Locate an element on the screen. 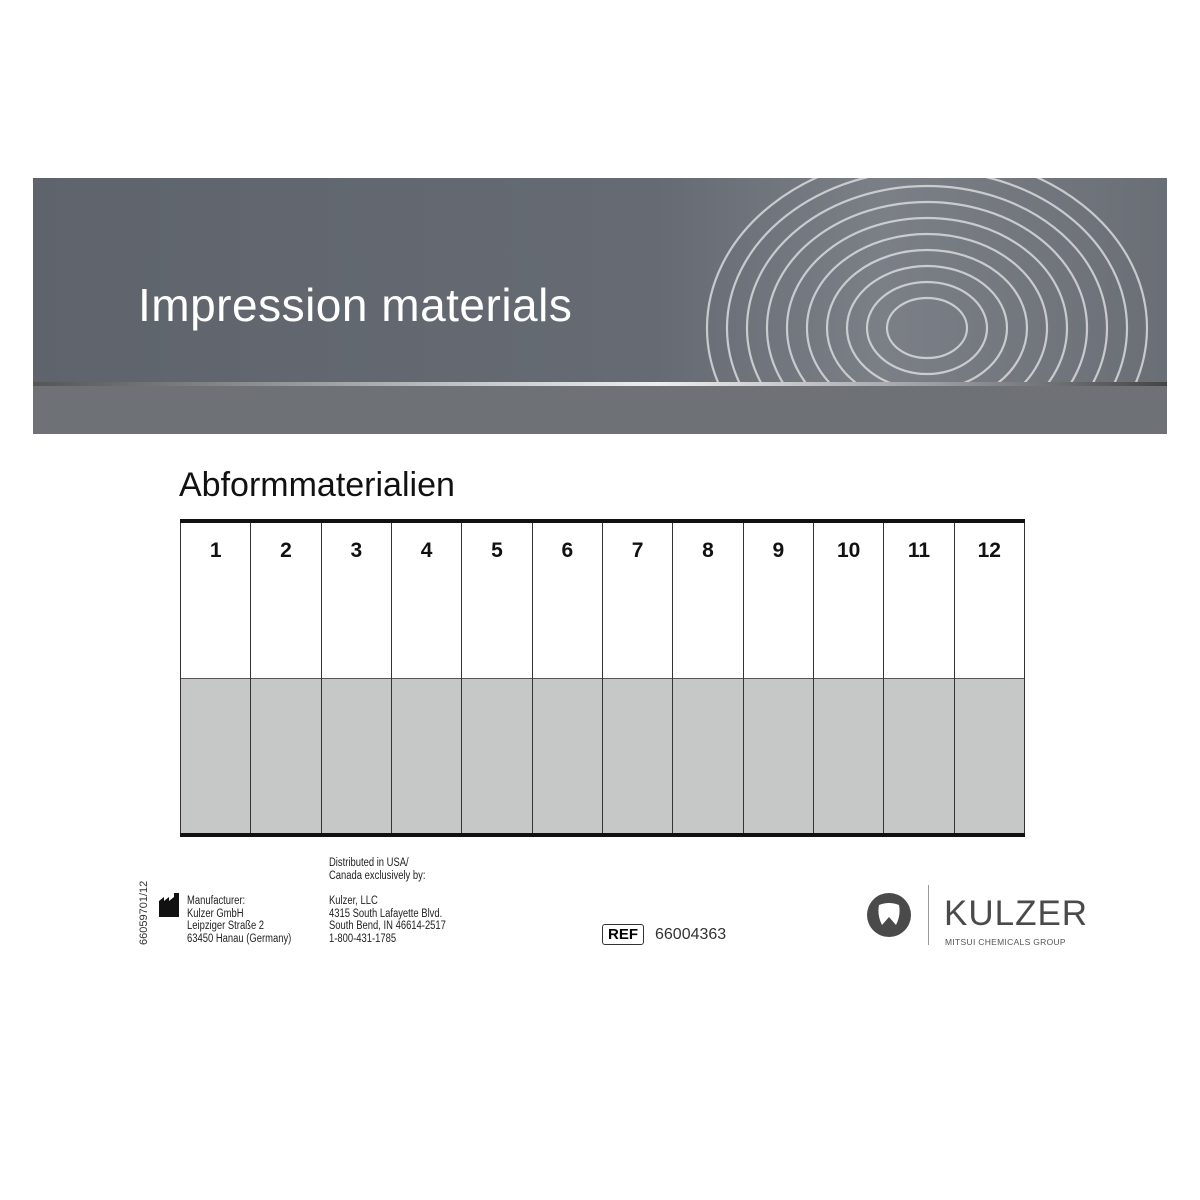 This screenshot has width=1200, height=1200. manufacturer-icon is located at coordinates (169, 905).